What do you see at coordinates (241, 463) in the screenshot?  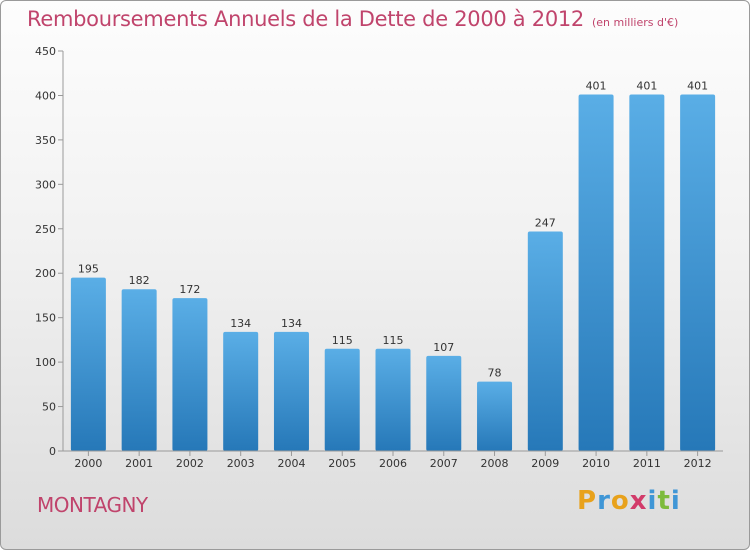 I see `x-tick-label: 2003` at bounding box center [241, 463].